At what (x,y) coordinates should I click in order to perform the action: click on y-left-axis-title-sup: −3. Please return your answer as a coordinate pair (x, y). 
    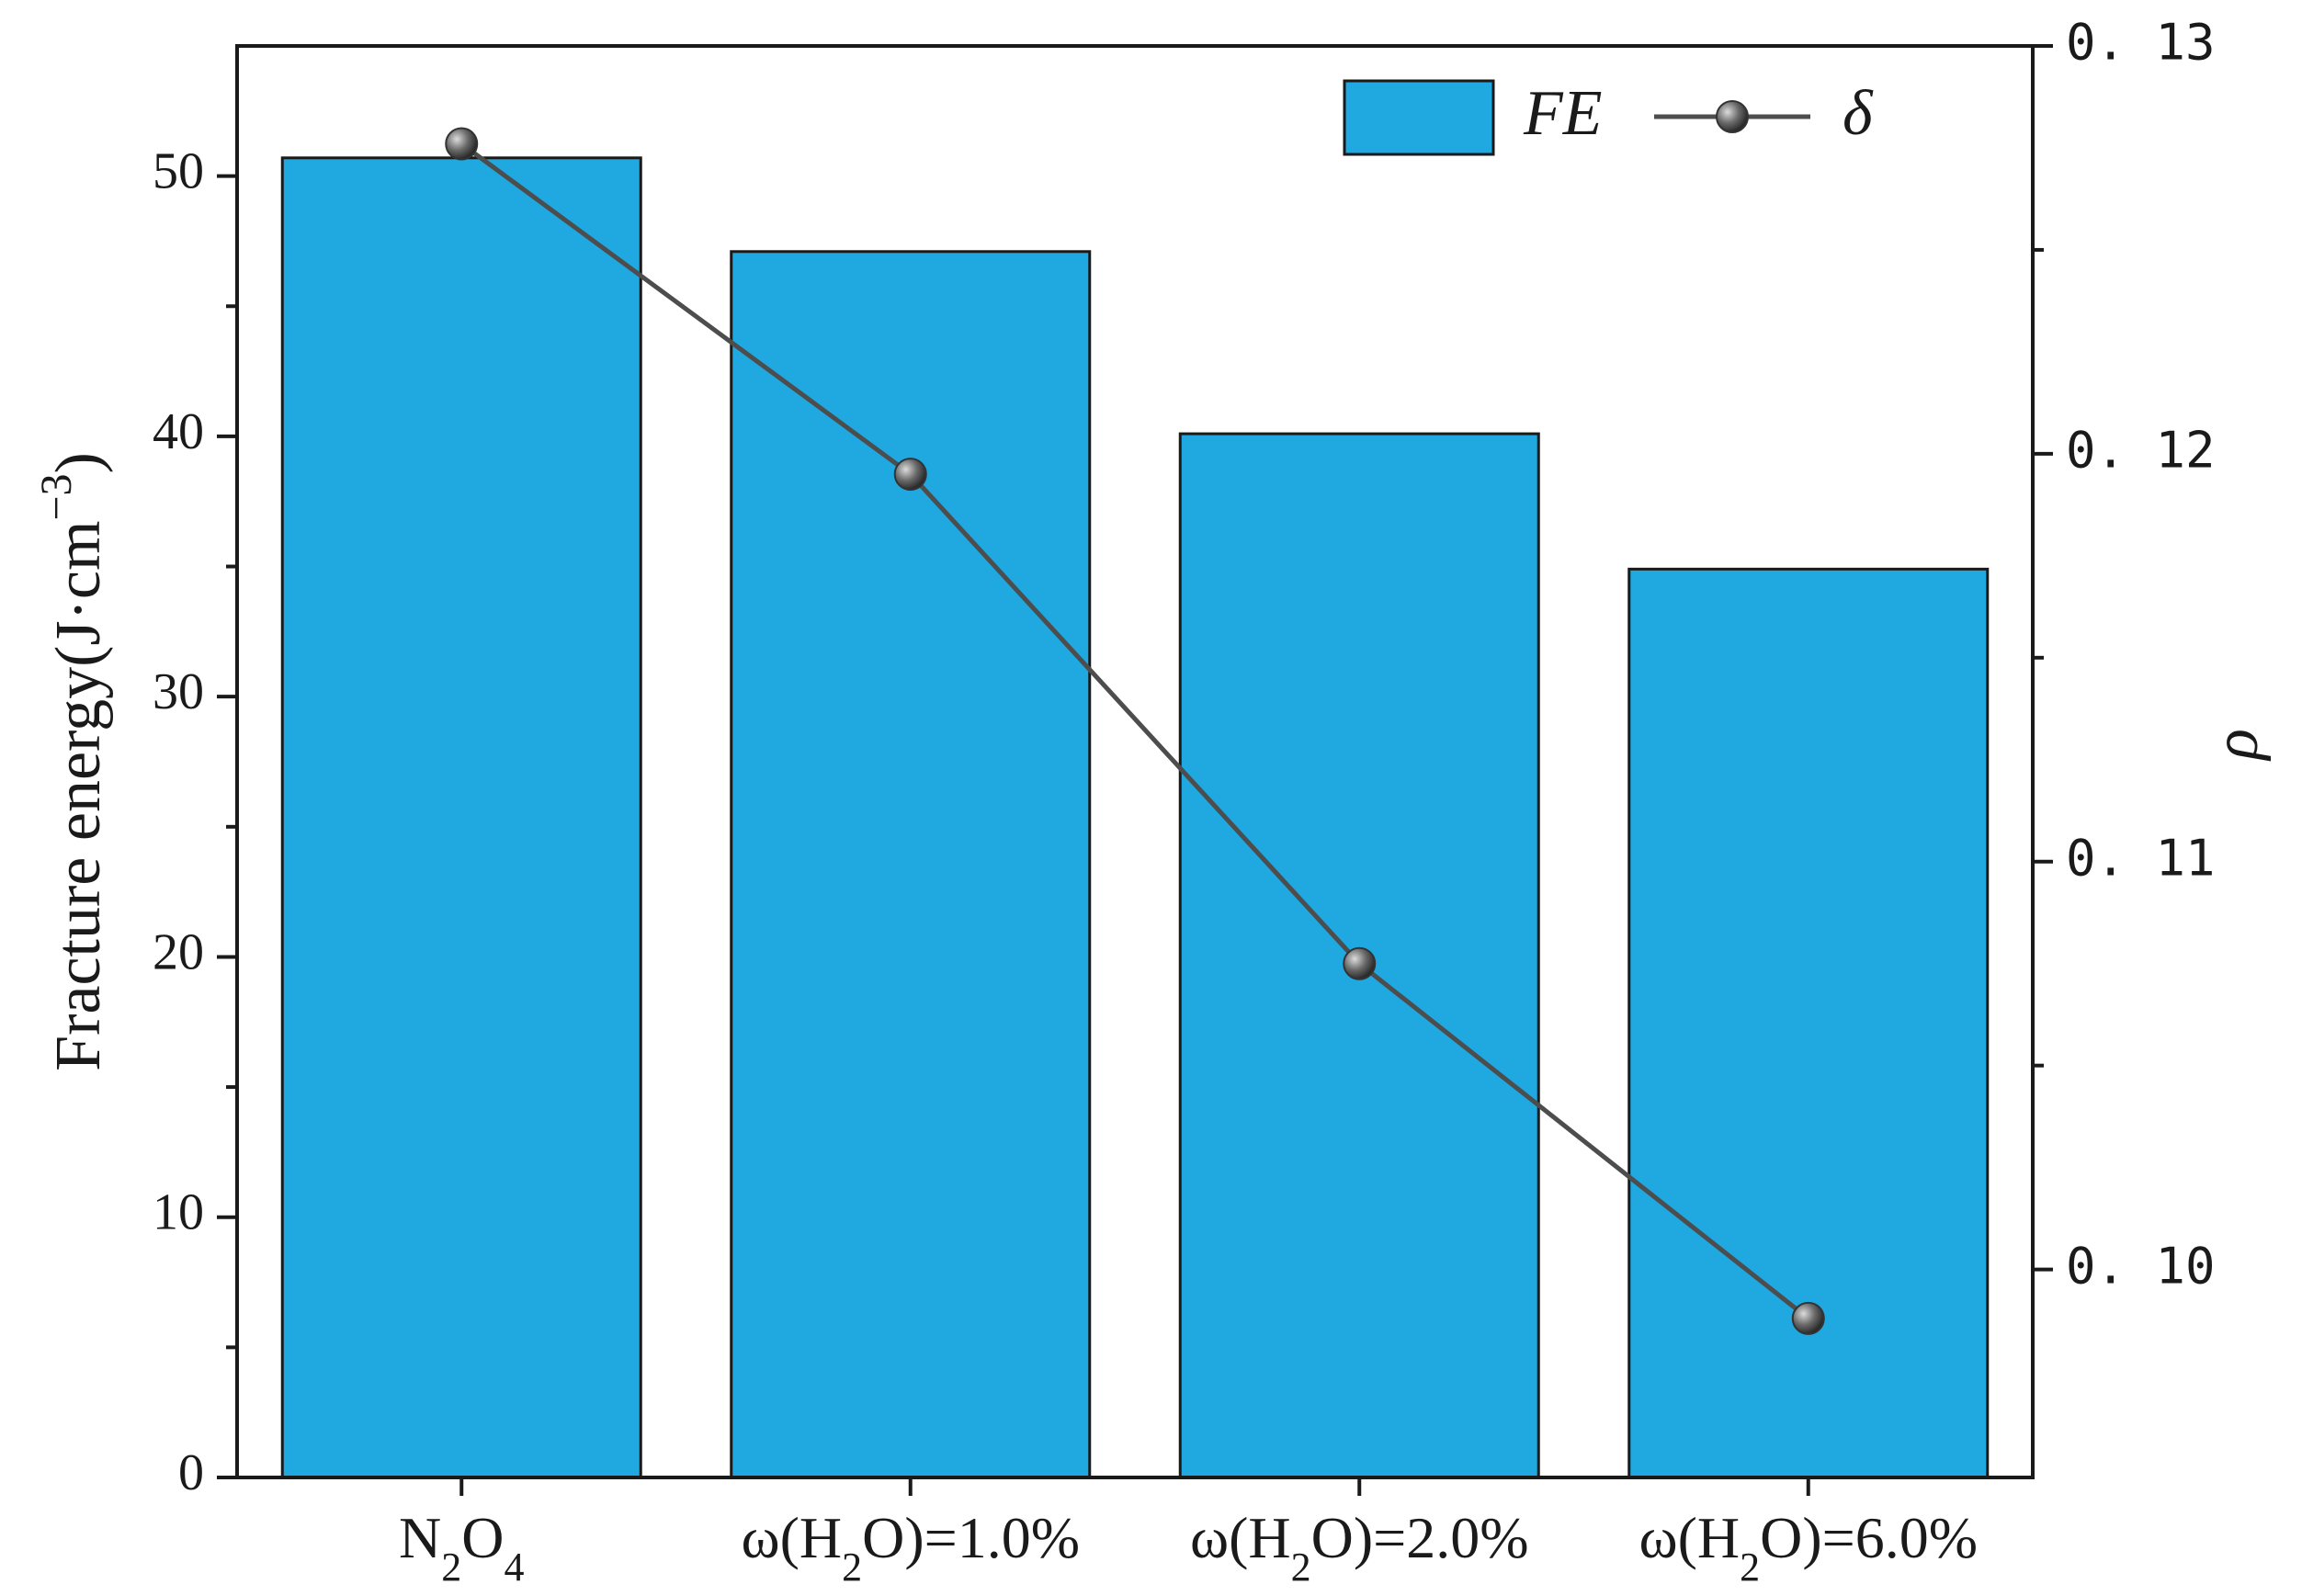
    Looking at the image, I should click on (56, 497).